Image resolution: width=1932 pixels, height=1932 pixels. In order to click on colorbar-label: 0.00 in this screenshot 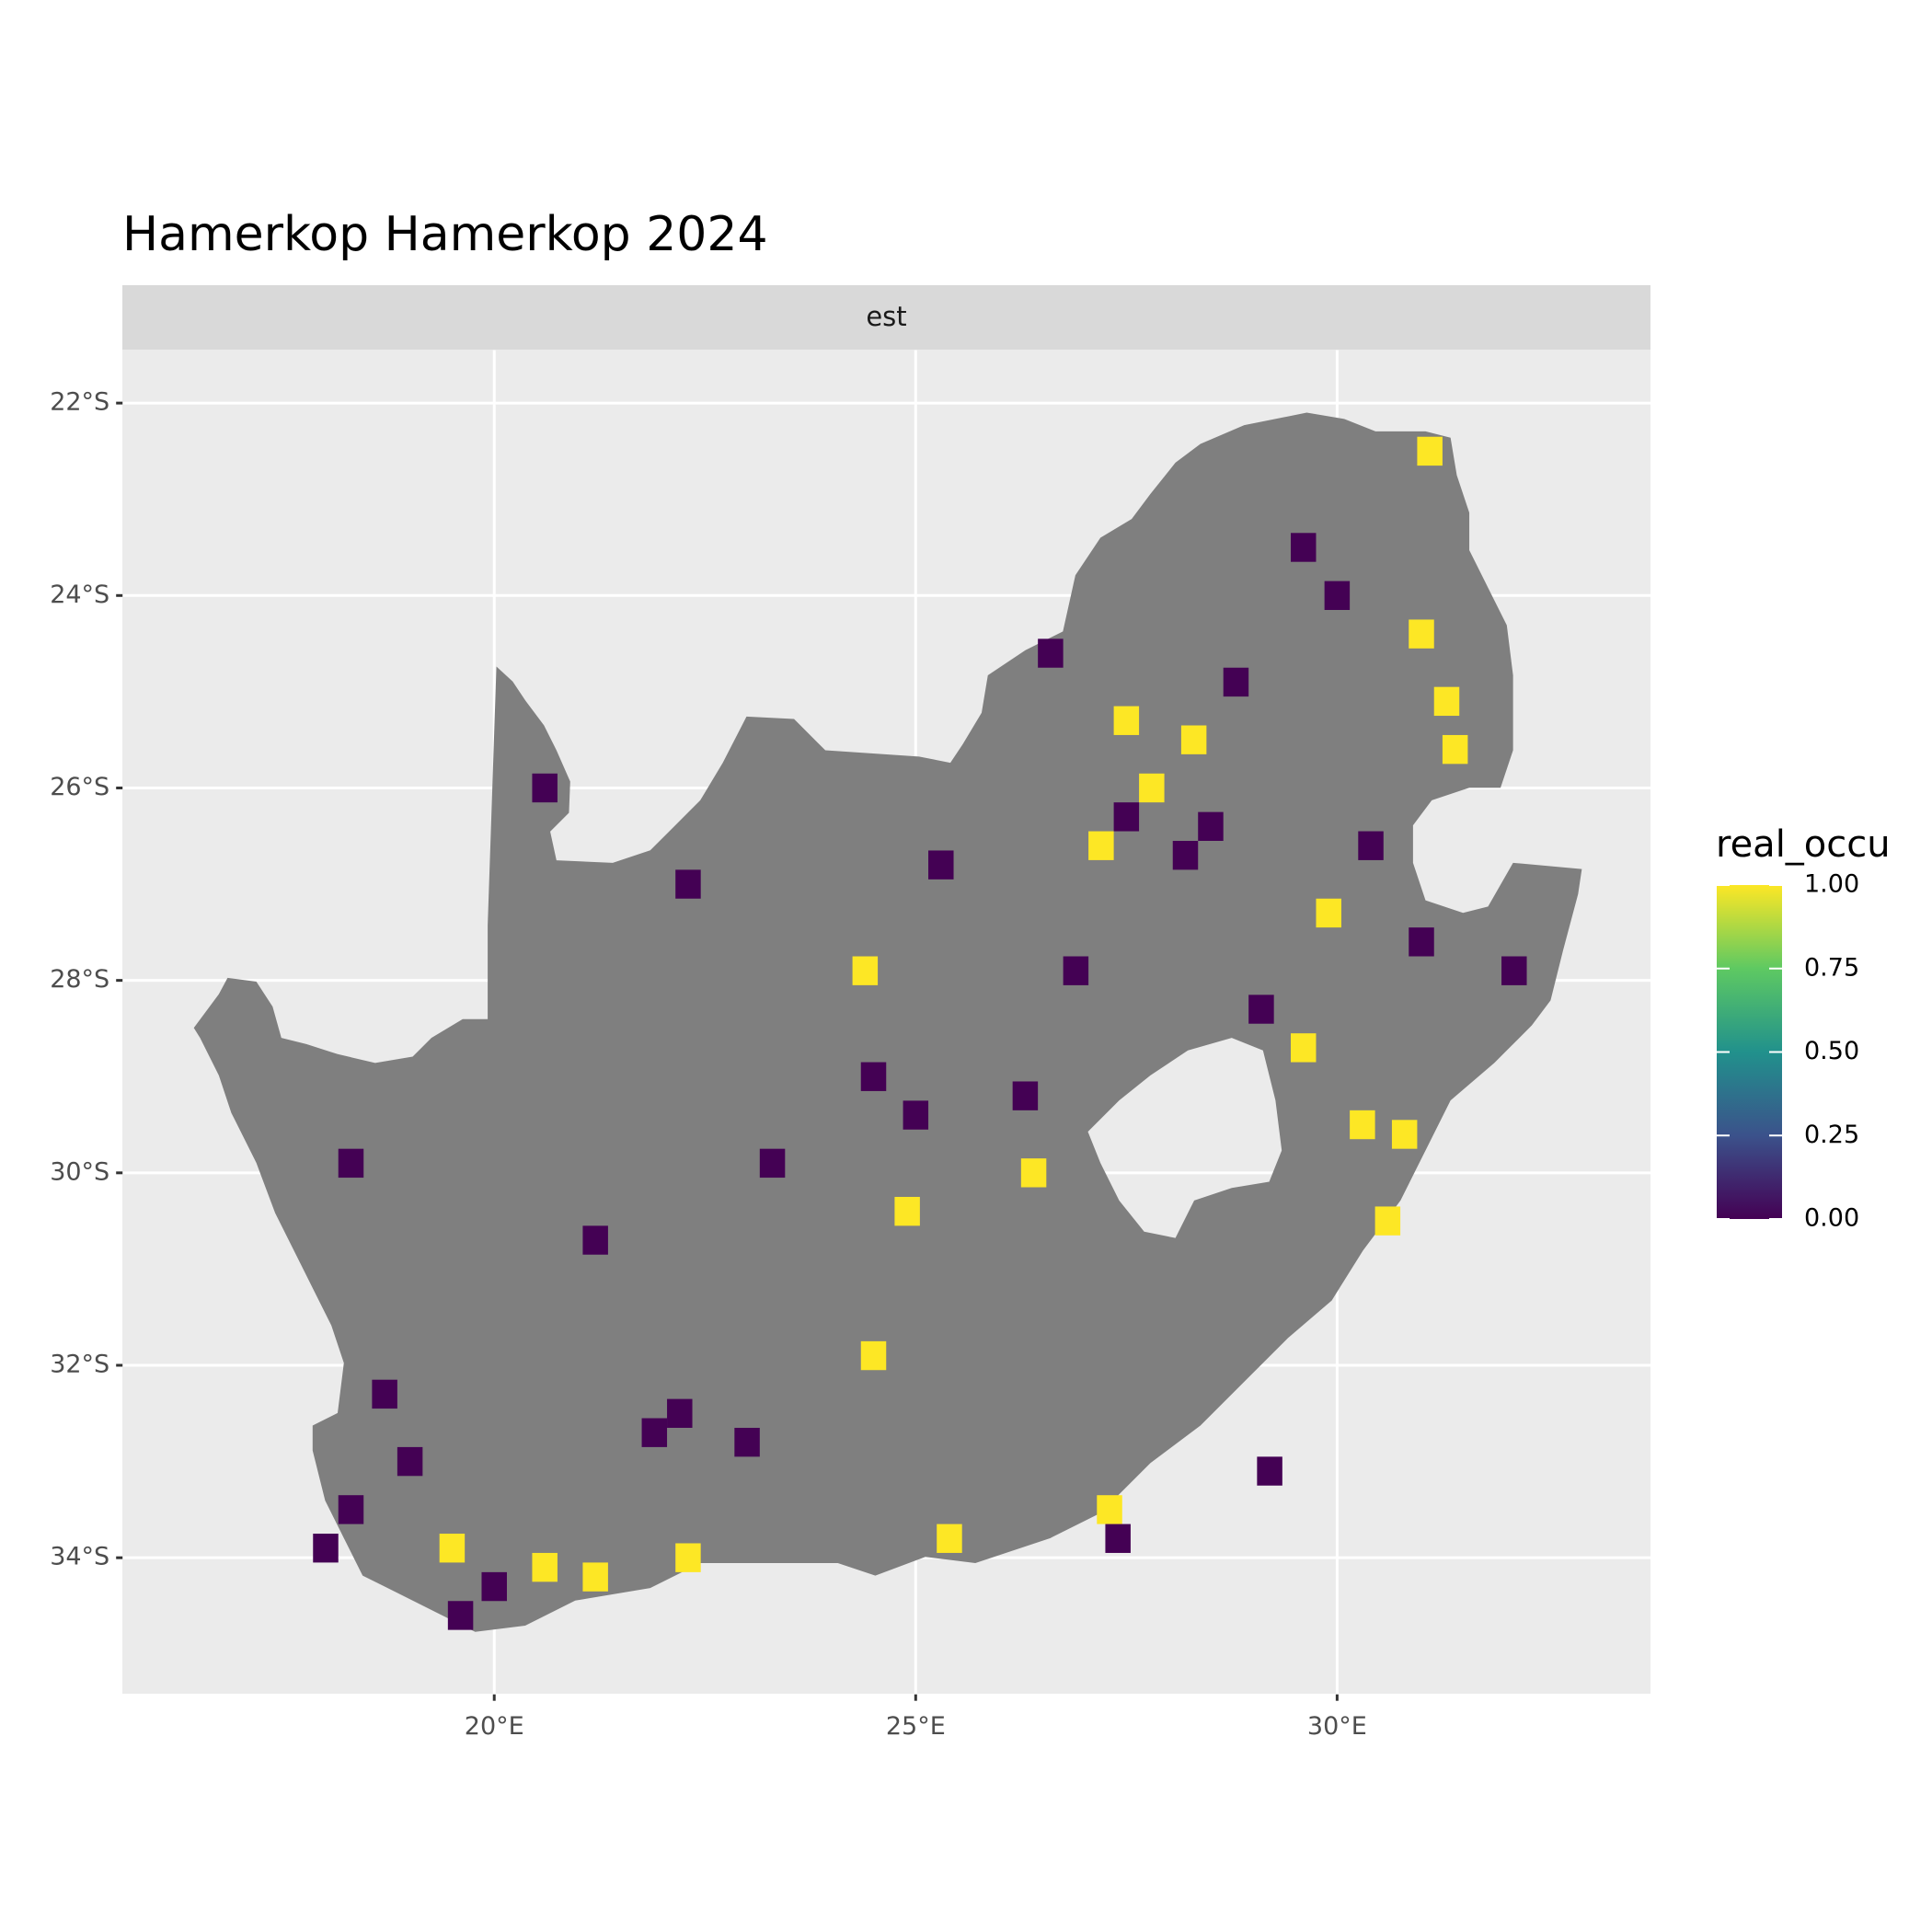, I will do `click(1831, 1218)`.